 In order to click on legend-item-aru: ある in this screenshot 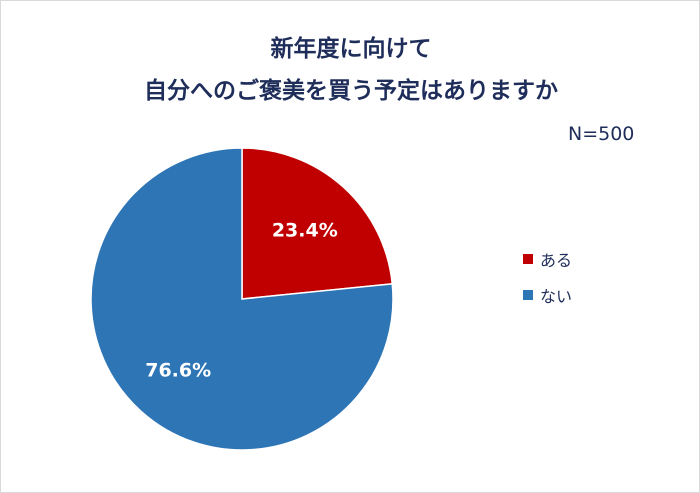, I will do `click(547, 259)`.